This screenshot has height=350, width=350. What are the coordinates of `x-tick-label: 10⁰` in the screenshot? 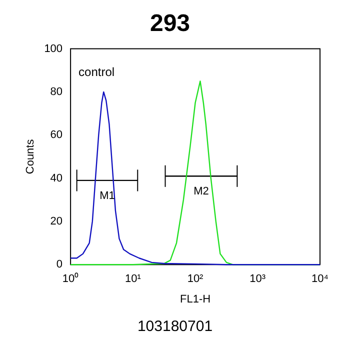 It's located at (70, 279).